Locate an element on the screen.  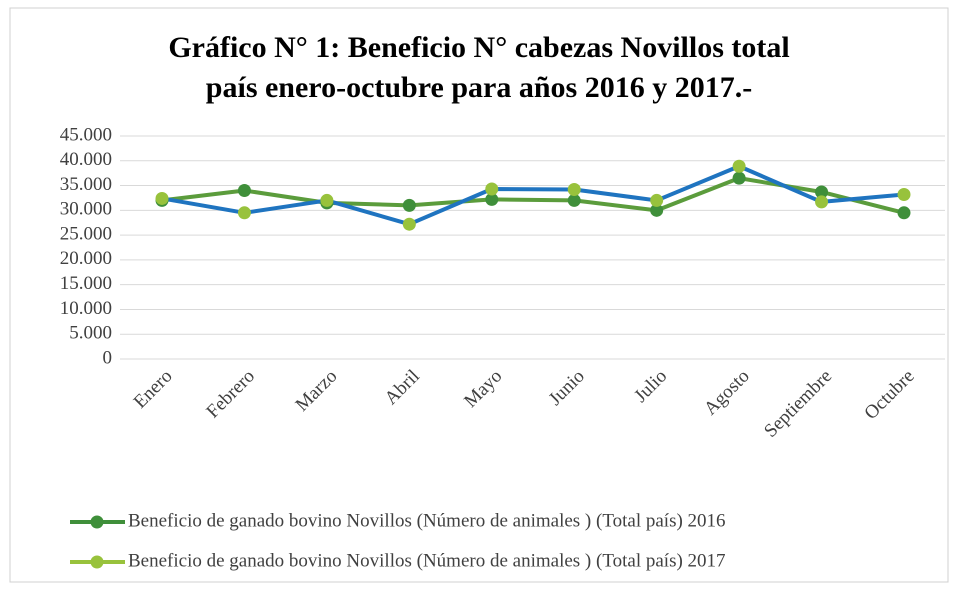
y-tick-label: 30.000 is located at coordinates (86, 209).